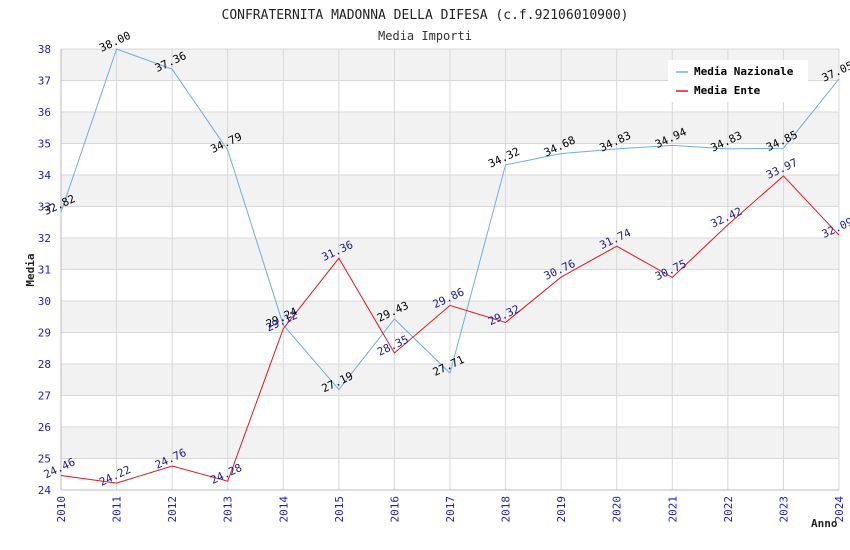 This screenshot has height=550, width=850. What do you see at coordinates (727, 90) in the screenshot?
I see `legend-label-media-ente: Media Ente` at bounding box center [727, 90].